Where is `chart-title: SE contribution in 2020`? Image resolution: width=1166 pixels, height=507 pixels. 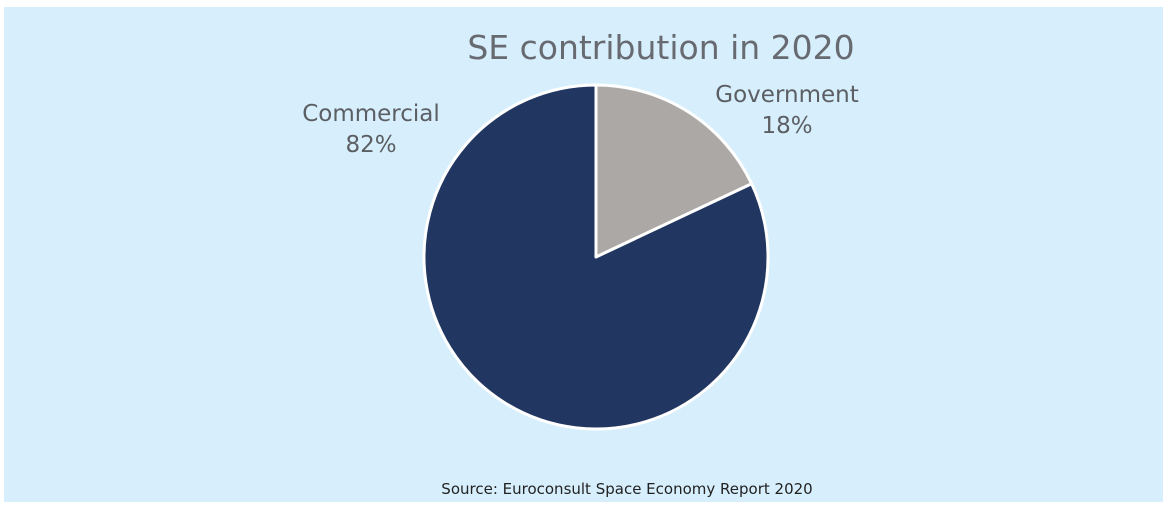
chart-title: SE contribution in 2020 is located at coordinates (660, 47).